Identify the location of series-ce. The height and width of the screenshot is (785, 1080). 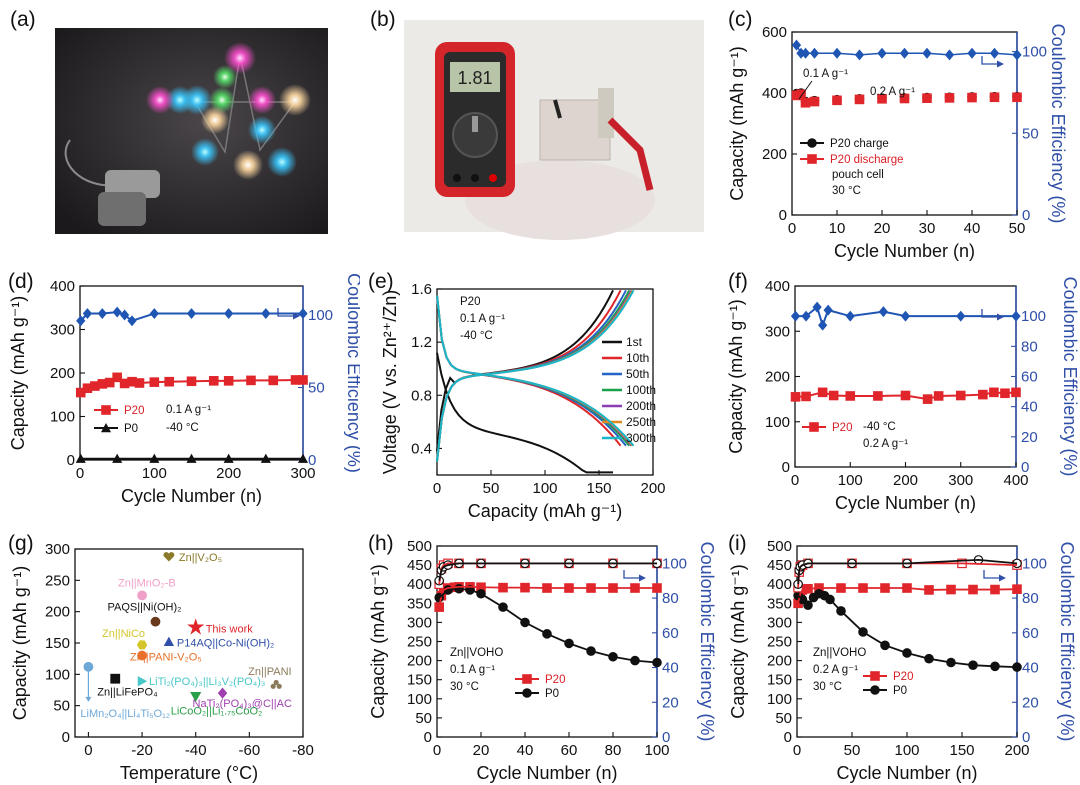
(906, 50).